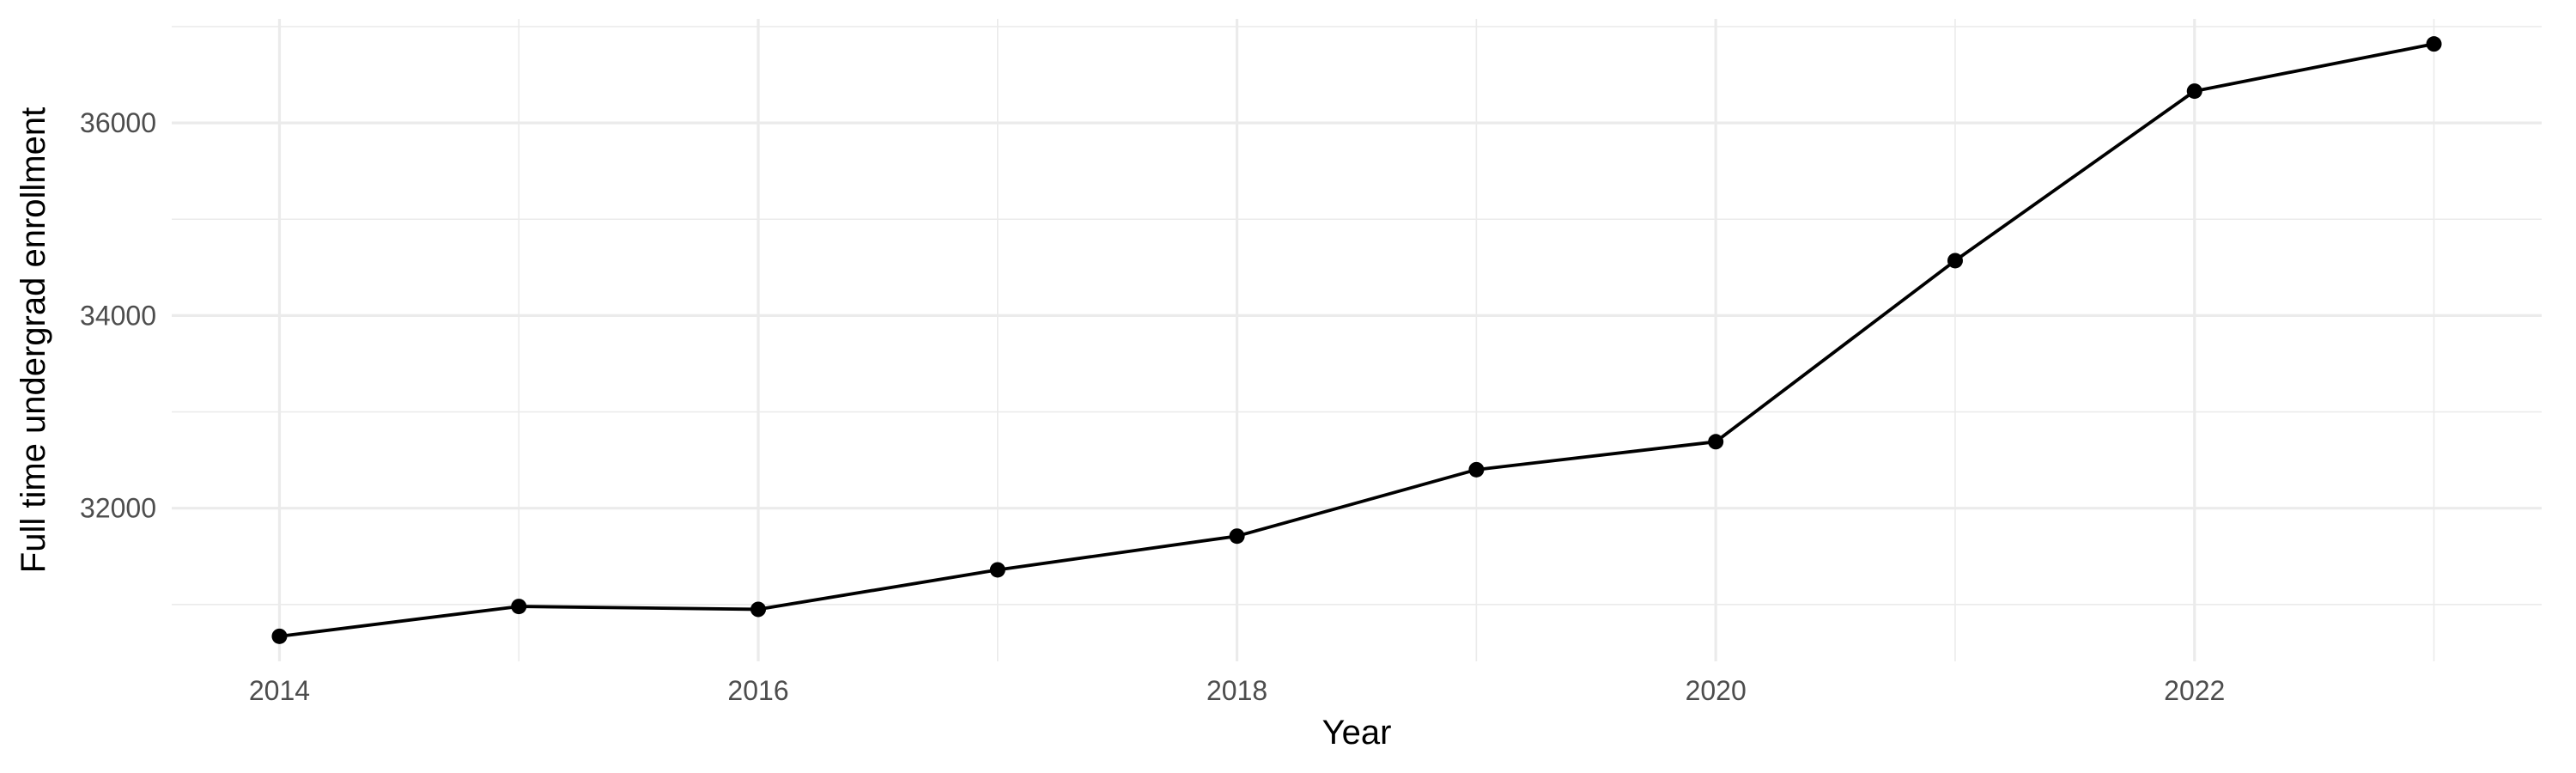 The image size is (2576, 773). I want to click on x-tick-label: 2018, so click(1236, 690).